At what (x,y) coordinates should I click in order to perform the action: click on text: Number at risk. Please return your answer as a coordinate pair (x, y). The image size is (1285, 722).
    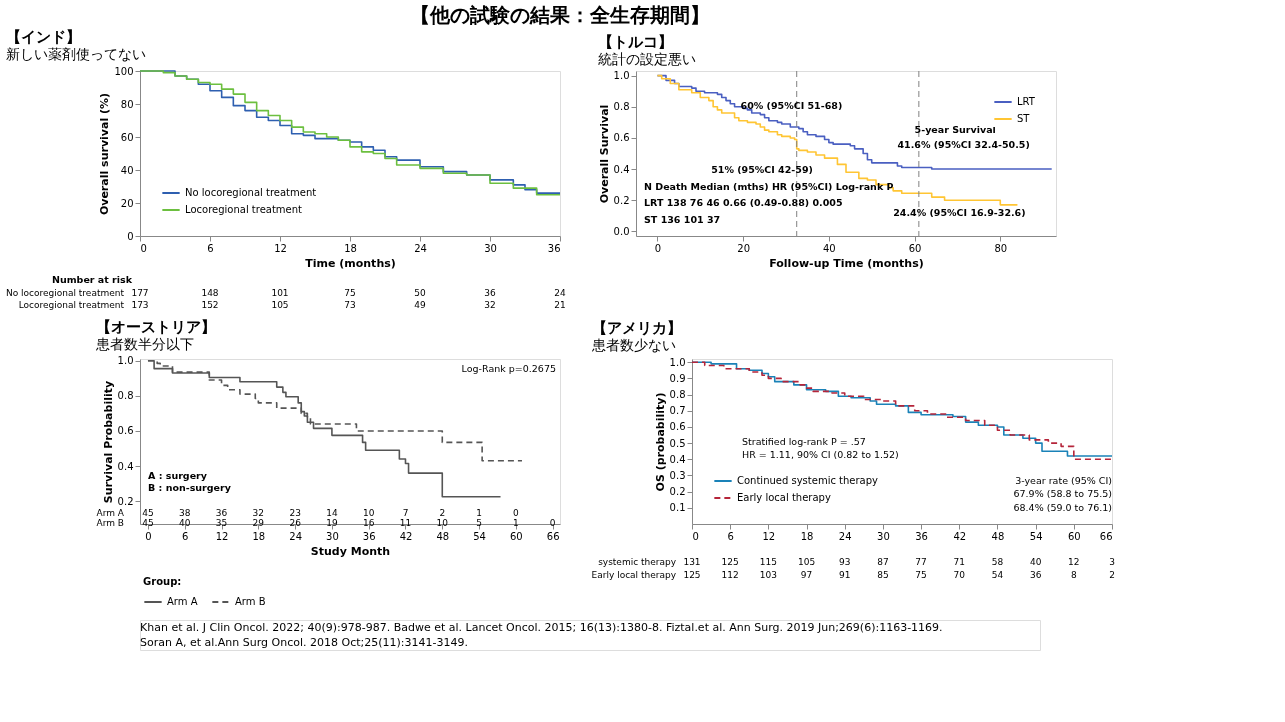
    Looking at the image, I should click on (92, 279).